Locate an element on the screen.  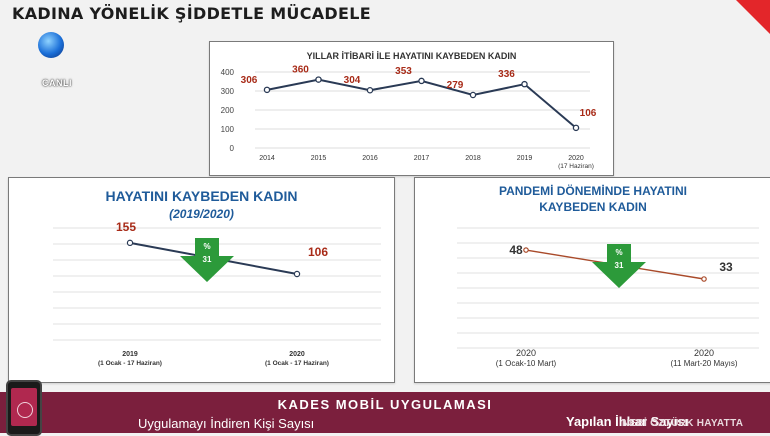
channel-logo-icon is located at coordinates (51, 45).